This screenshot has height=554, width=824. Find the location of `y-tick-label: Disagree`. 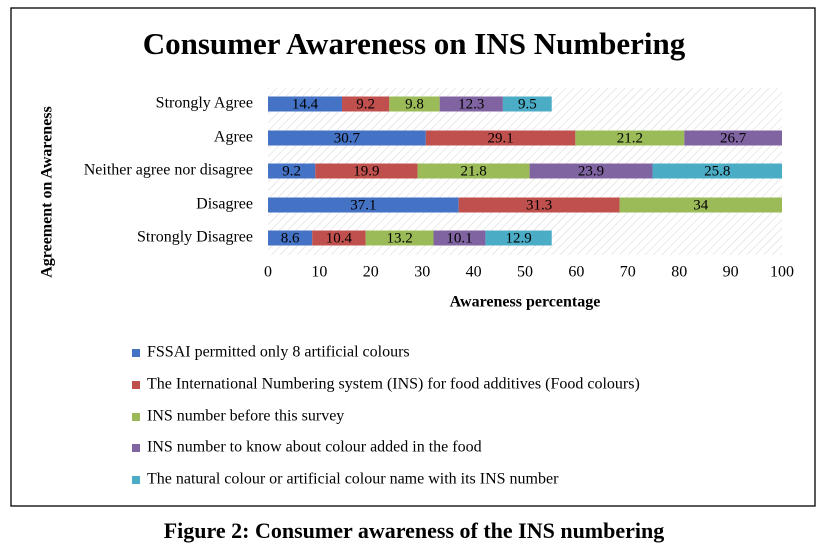

y-tick-label: Disagree is located at coordinates (224, 204).